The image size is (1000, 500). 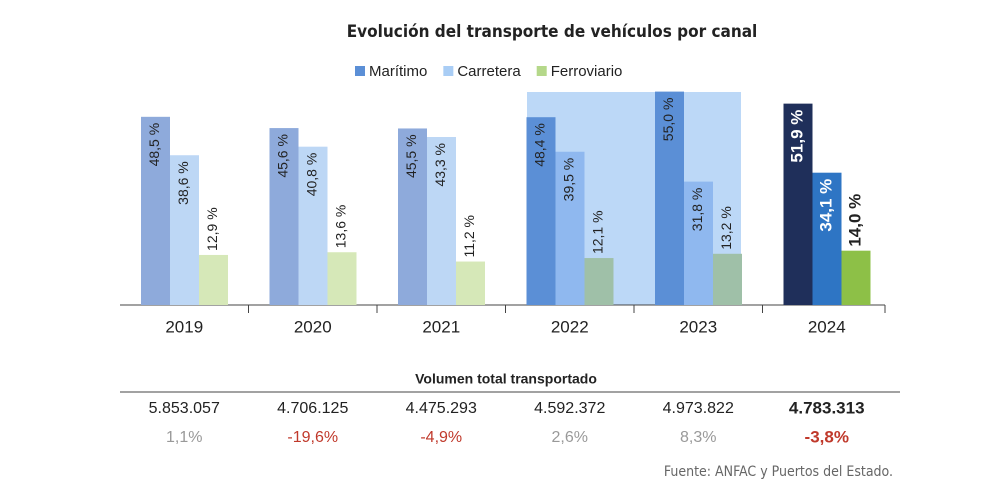 What do you see at coordinates (825, 205) in the screenshot?
I see `value-label: 34,1 %` at bounding box center [825, 205].